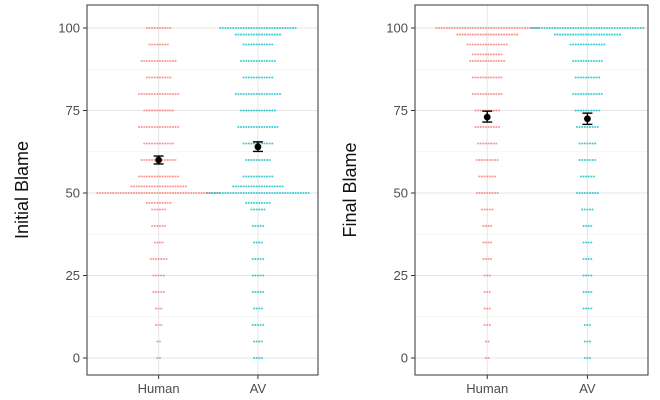 The image size is (660, 400). I want to click on x-tick-label: Human, so click(159, 388).